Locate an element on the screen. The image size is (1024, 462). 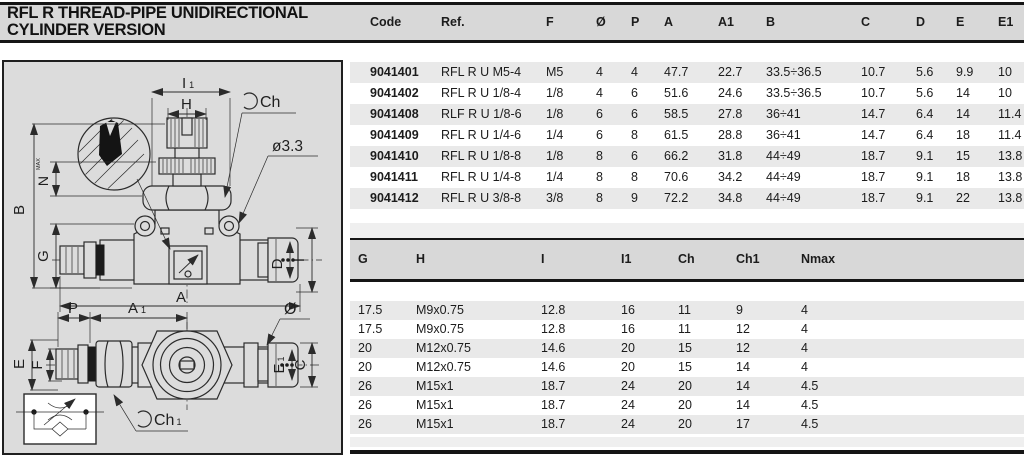
table-cell: RFL R U 1/4-8 is located at coordinates (481, 177).